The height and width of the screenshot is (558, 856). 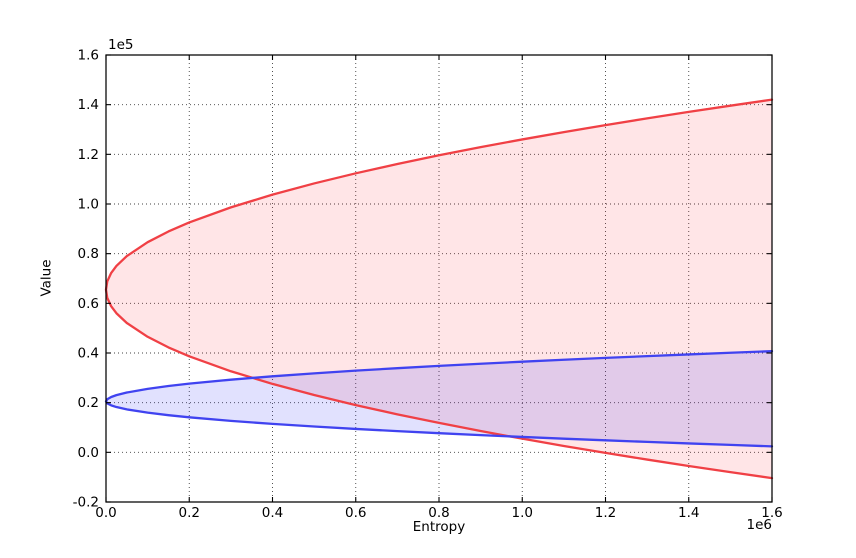 What do you see at coordinates (88, 453) in the screenshot?
I see `y-tick-label: 0.0` at bounding box center [88, 453].